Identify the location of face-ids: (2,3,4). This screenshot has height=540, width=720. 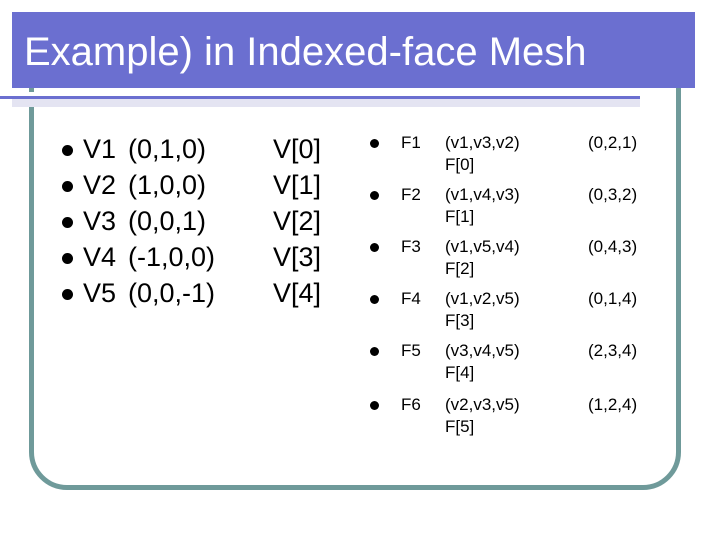
(613, 350).